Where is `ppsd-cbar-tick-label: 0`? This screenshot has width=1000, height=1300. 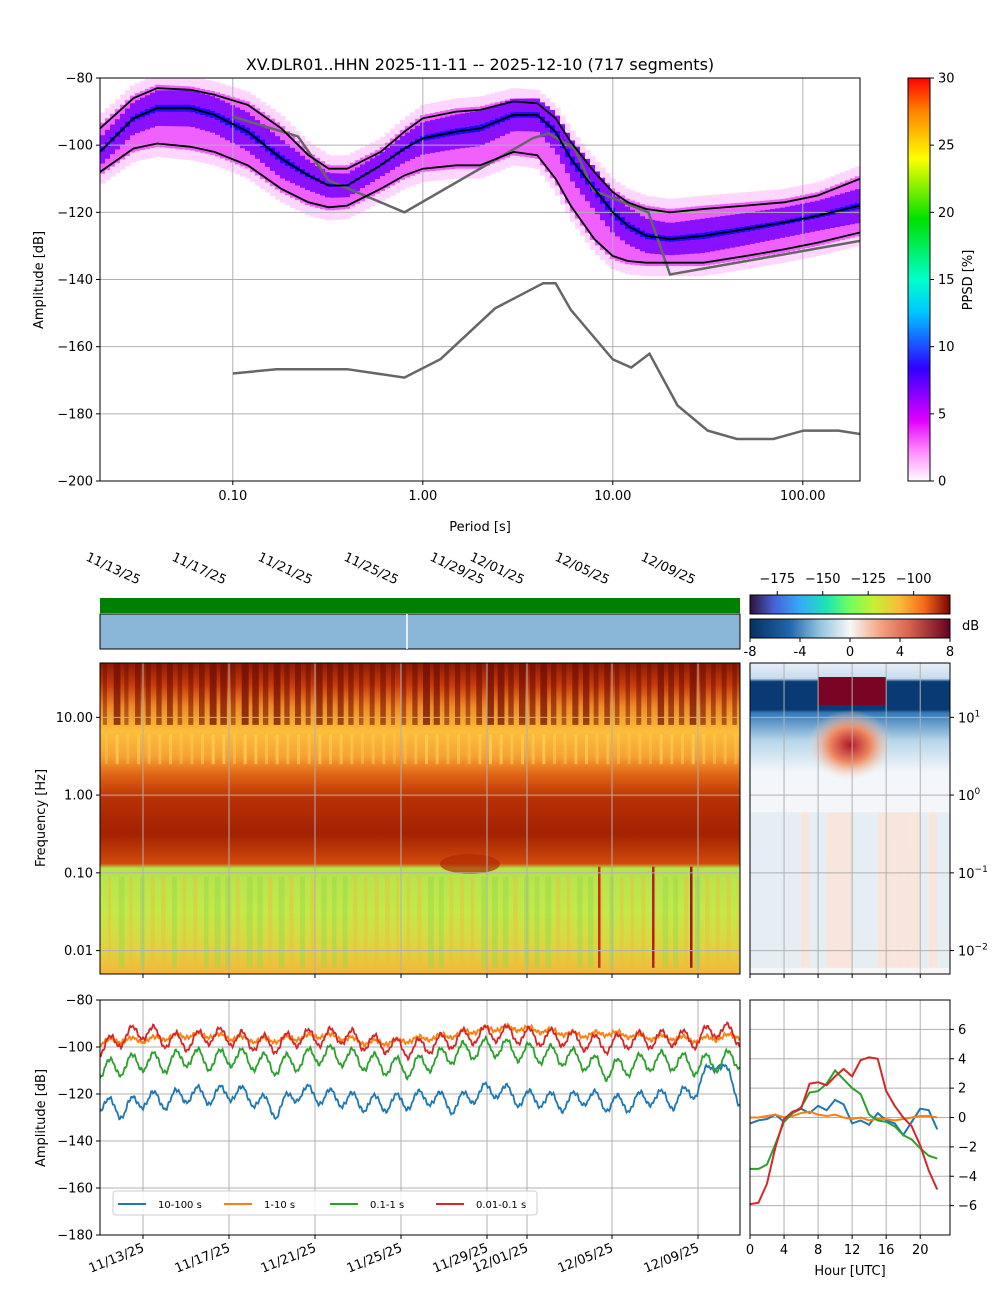
ppsd-cbar-tick-label: 0 is located at coordinates (942, 482).